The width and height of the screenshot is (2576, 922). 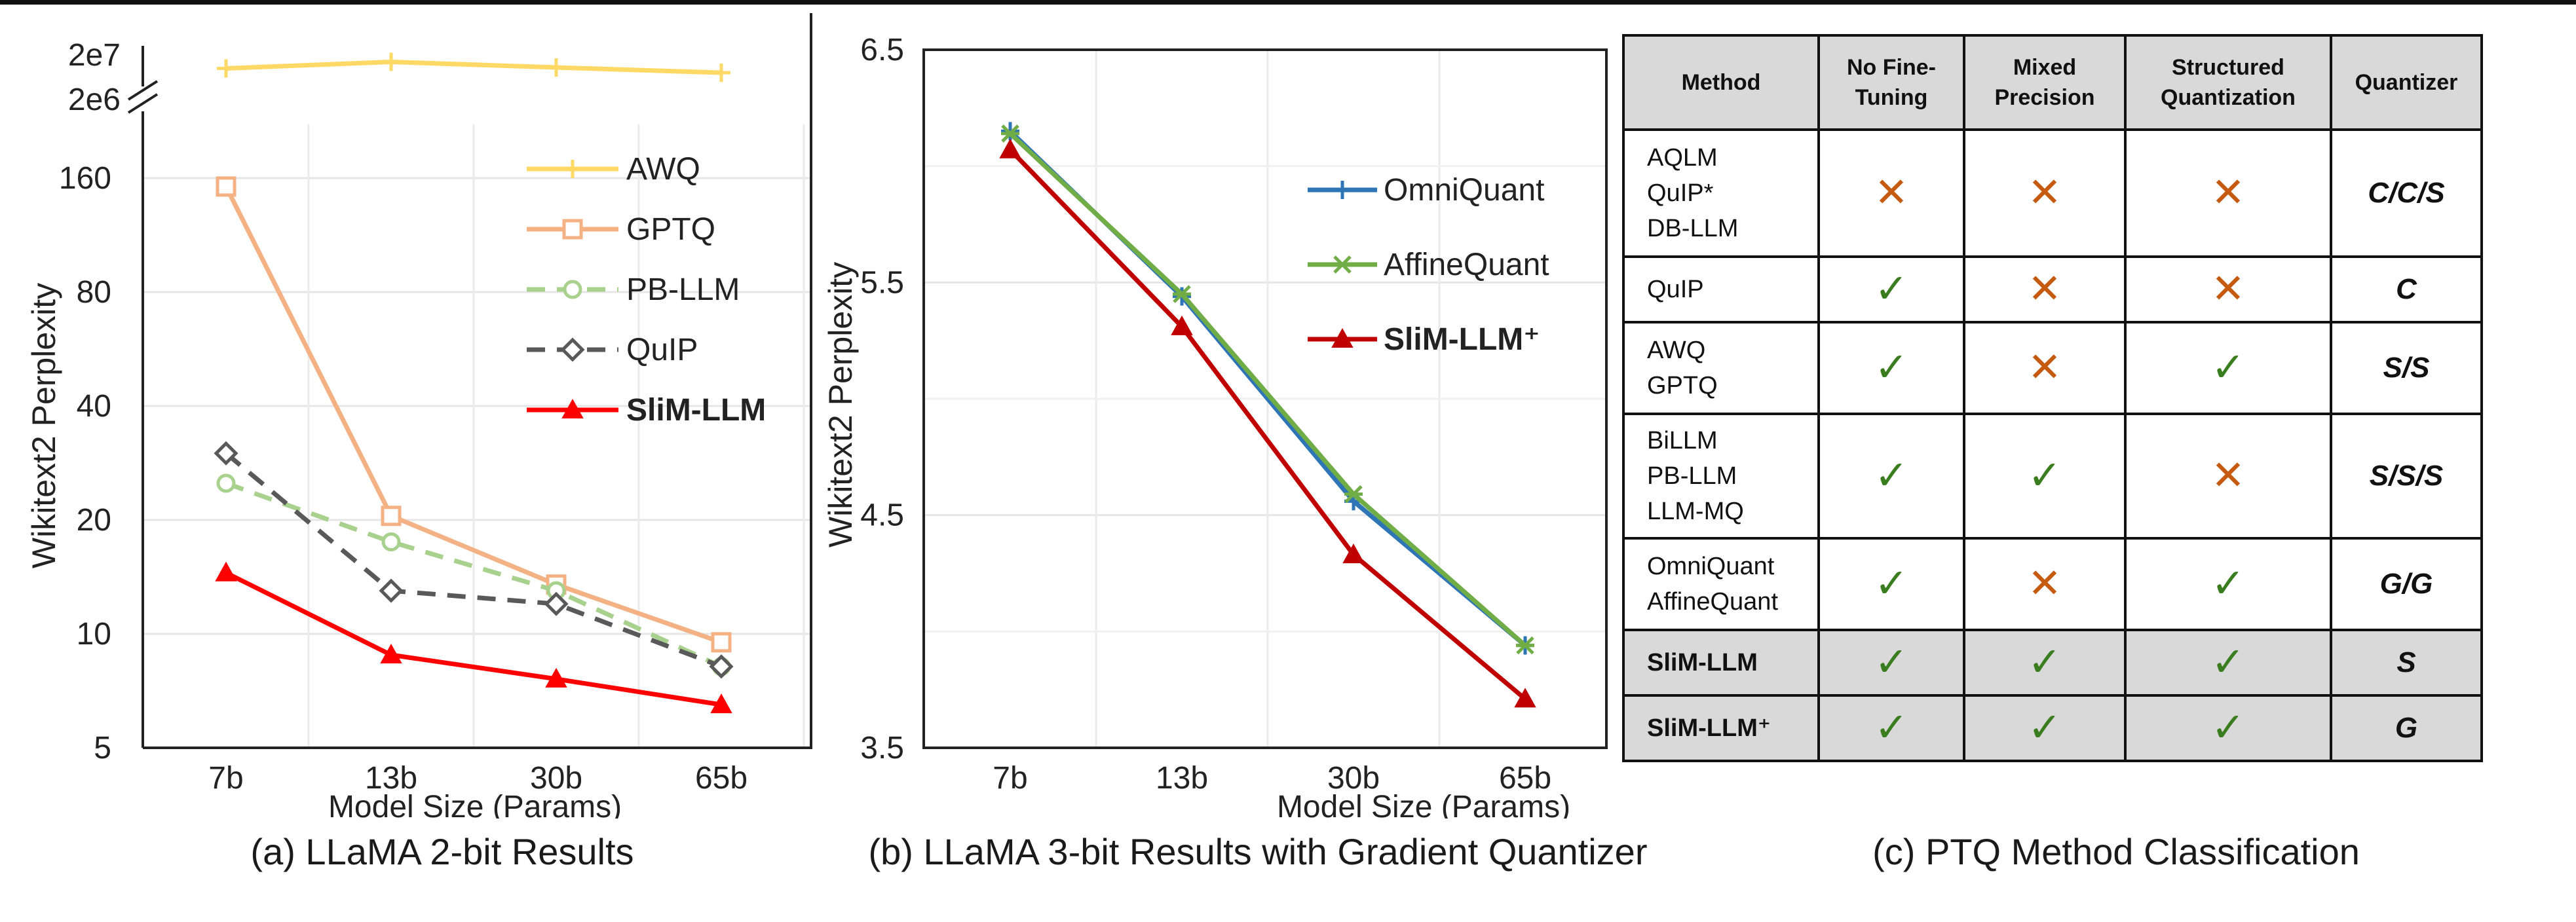 I want to click on chart-b-series, so click(x=1267, y=415).